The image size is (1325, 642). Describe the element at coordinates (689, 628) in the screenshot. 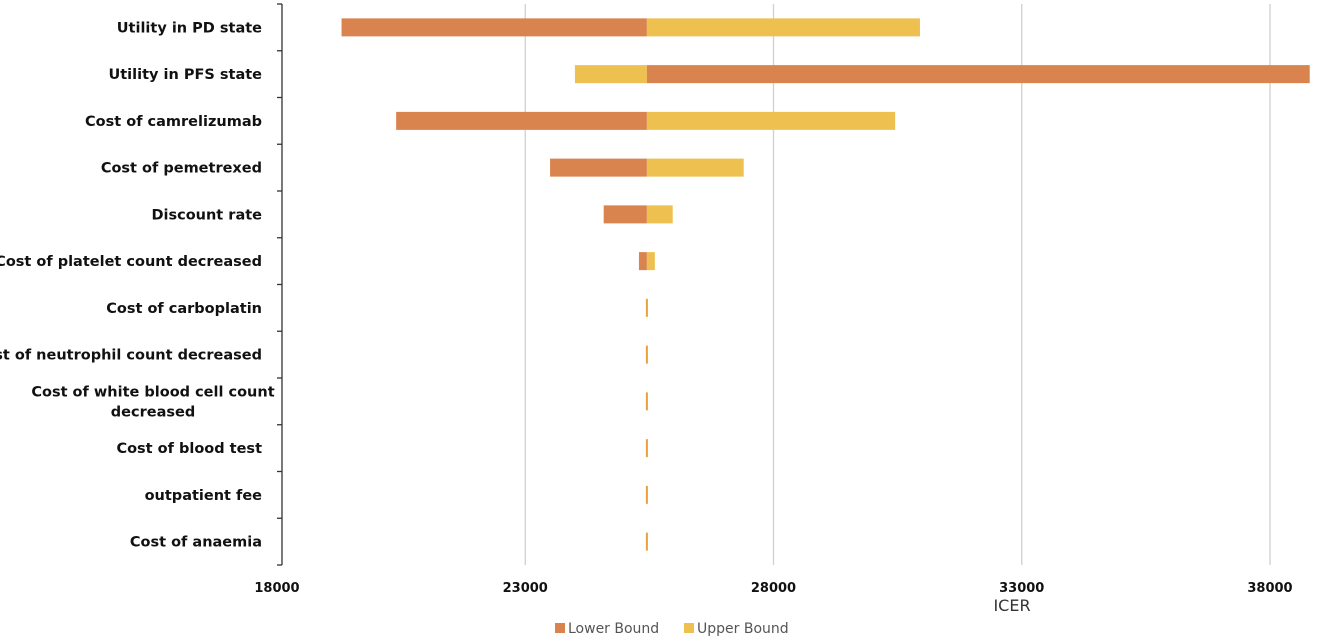

I see `legend-swatch-upper-bound` at that location.